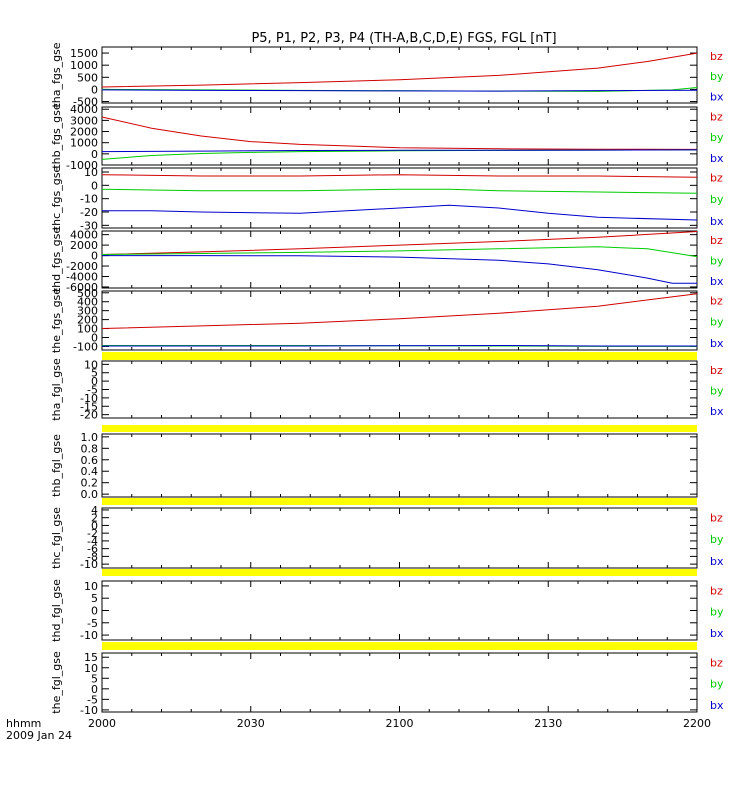 Image resolution: width=750 pixels, height=800 pixels. Describe the element at coordinates (92, 549) in the screenshot. I see `y-tick-label: -6` at that location.